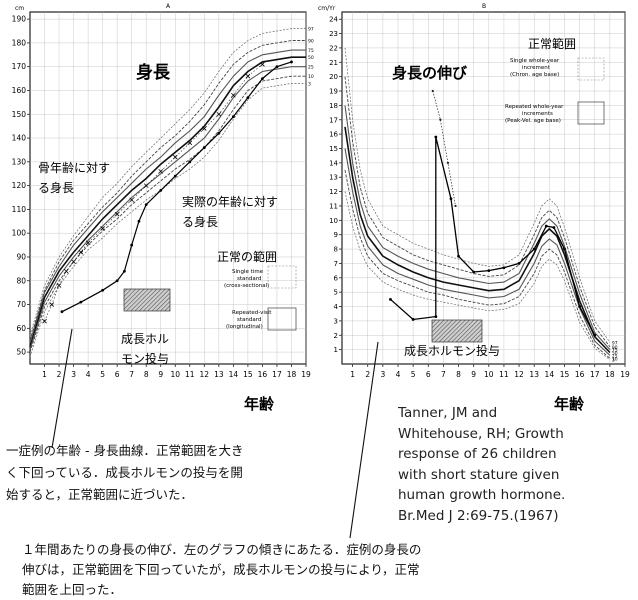 This screenshot has height=600, width=638. I want to click on velocity-y-tick-label: 6, so click(336, 278).